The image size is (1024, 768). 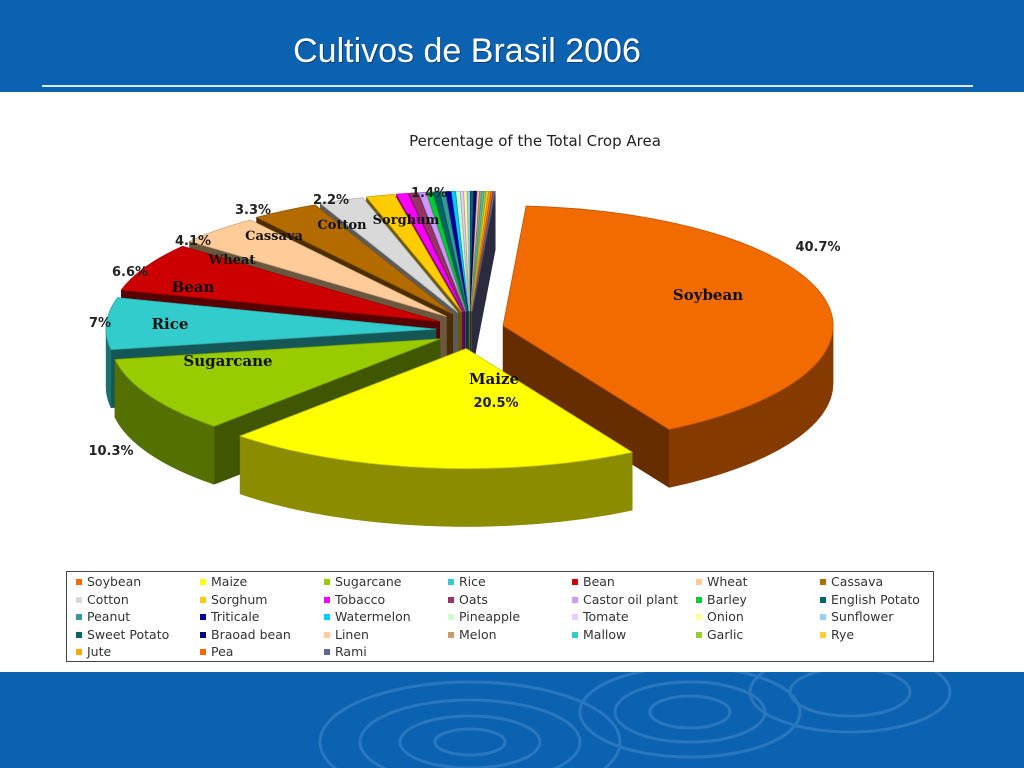 I want to click on legend-label: Watermelon, so click(x=373, y=617).